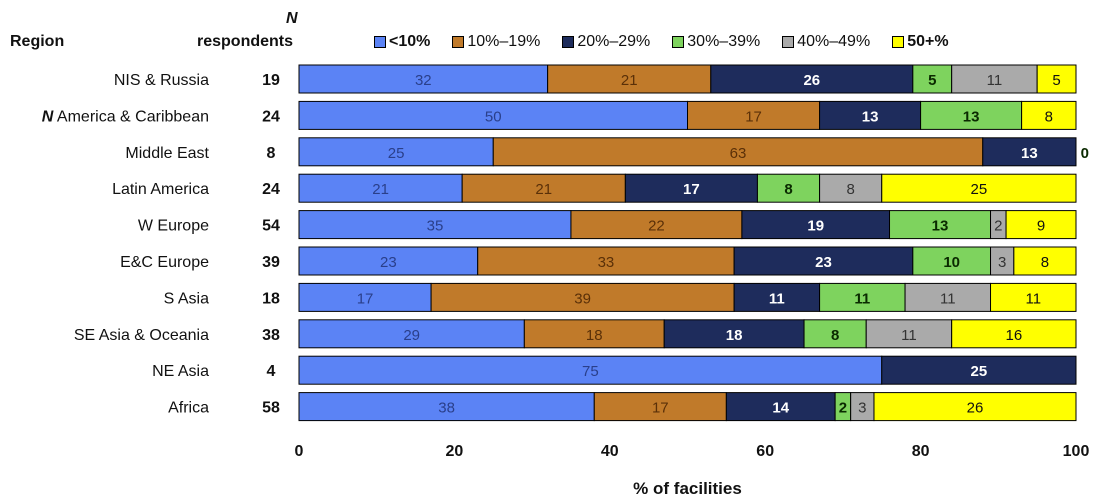 The image size is (1094, 498). Describe the element at coordinates (167, 153) in the screenshot. I see `category-label-middle-east: Middle East` at that location.